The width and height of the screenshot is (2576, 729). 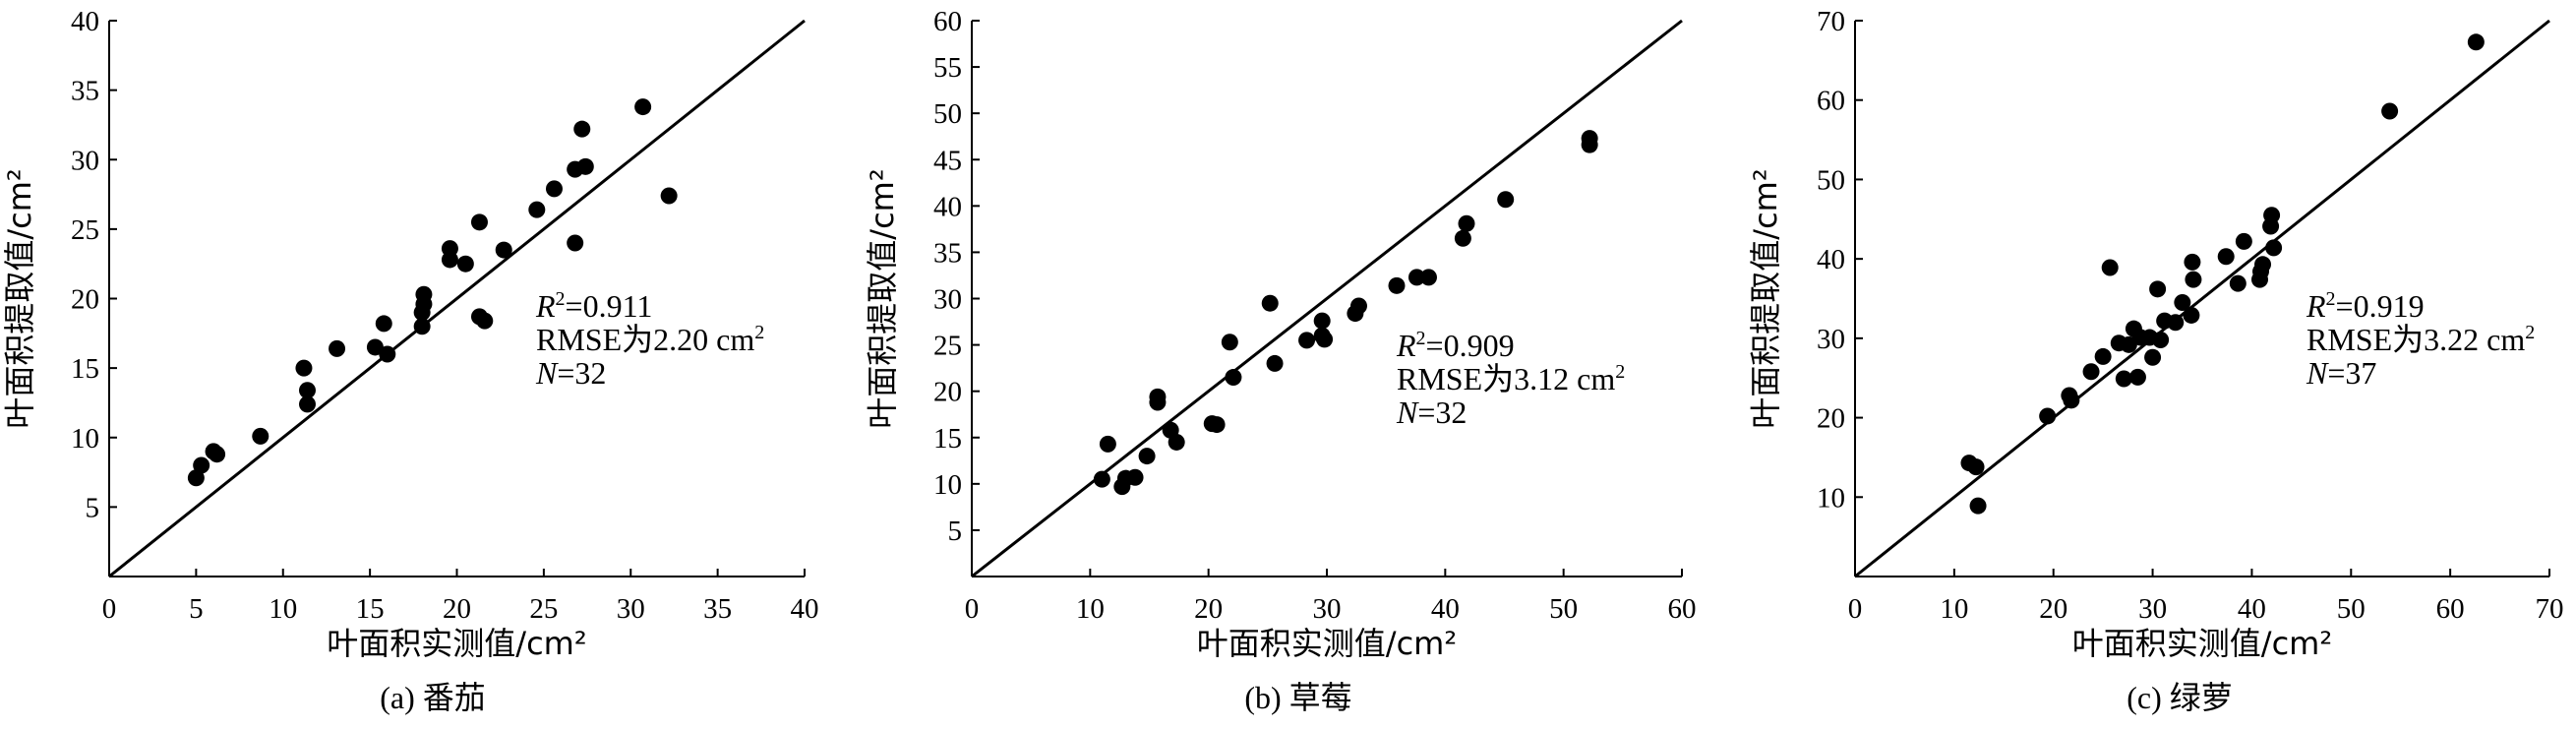 What do you see at coordinates (197, 609) in the screenshot?
I see `x-tick-label: 5` at bounding box center [197, 609].